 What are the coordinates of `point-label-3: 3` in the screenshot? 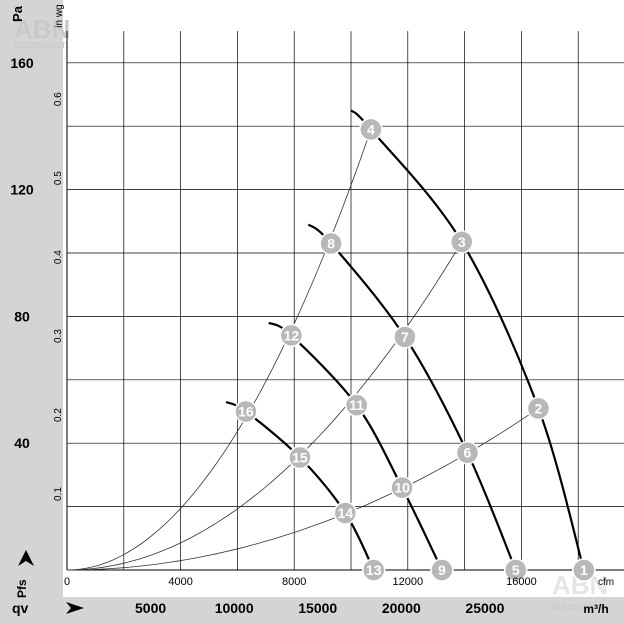 It's located at (462, 242).